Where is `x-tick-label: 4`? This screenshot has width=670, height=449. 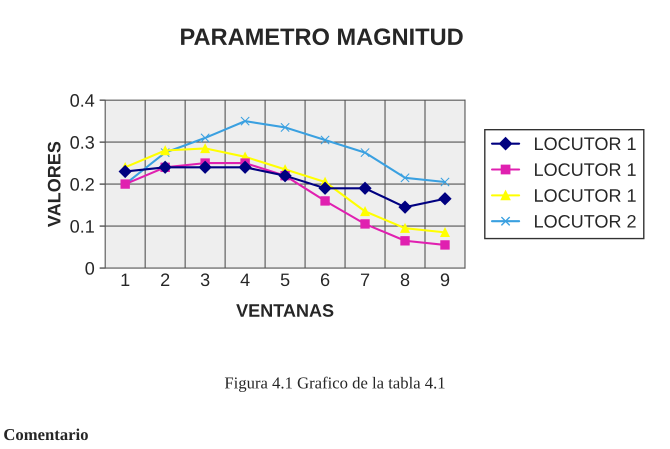
x-tick-label: 4 is located at coordinates (245, 280).